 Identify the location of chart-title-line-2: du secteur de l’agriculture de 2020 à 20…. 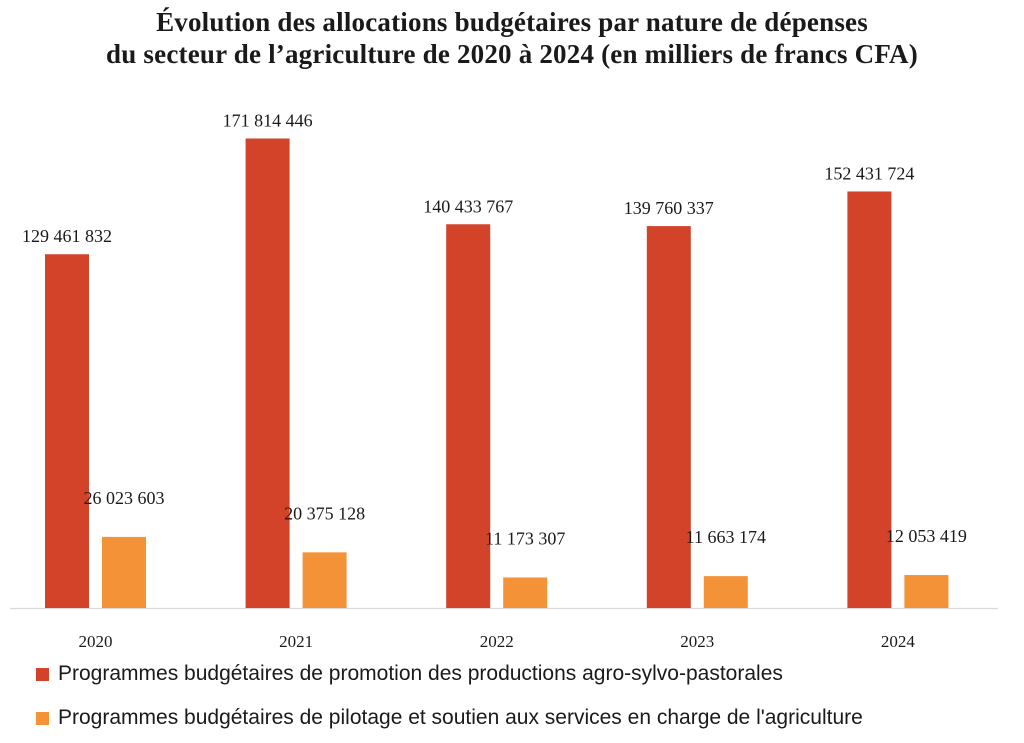
(512, 54).